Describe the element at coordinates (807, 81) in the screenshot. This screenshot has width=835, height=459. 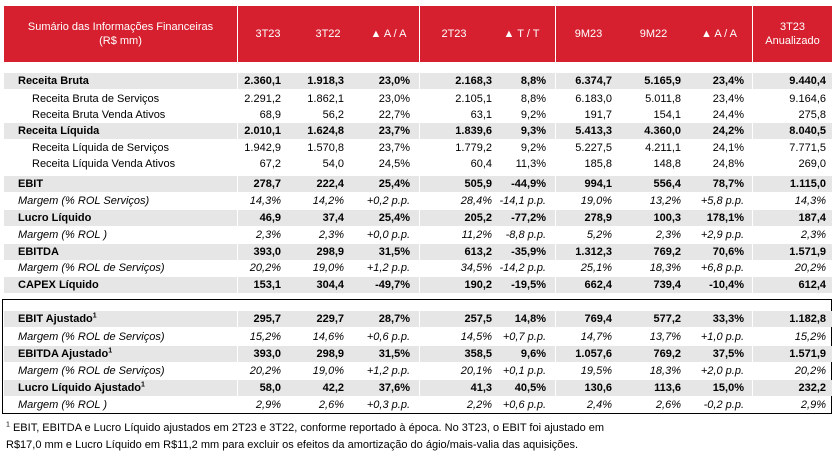
I see `cell-value: 9.440,4` at that location.